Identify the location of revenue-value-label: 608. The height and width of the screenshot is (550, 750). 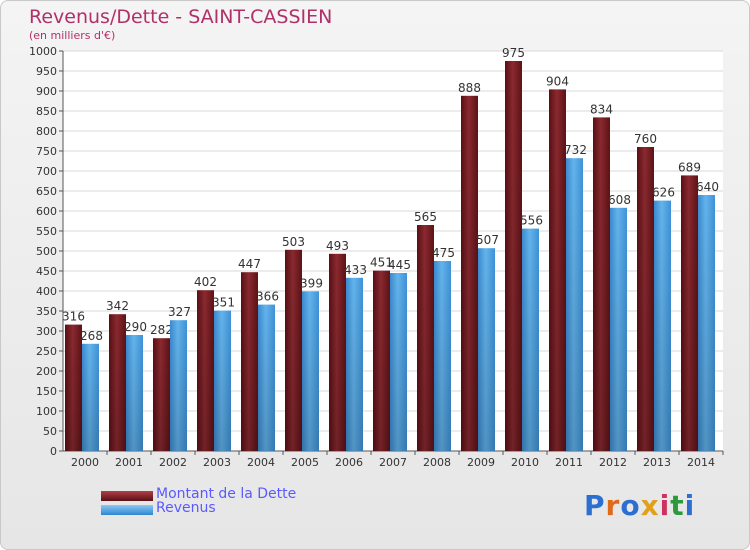
(619, 200).